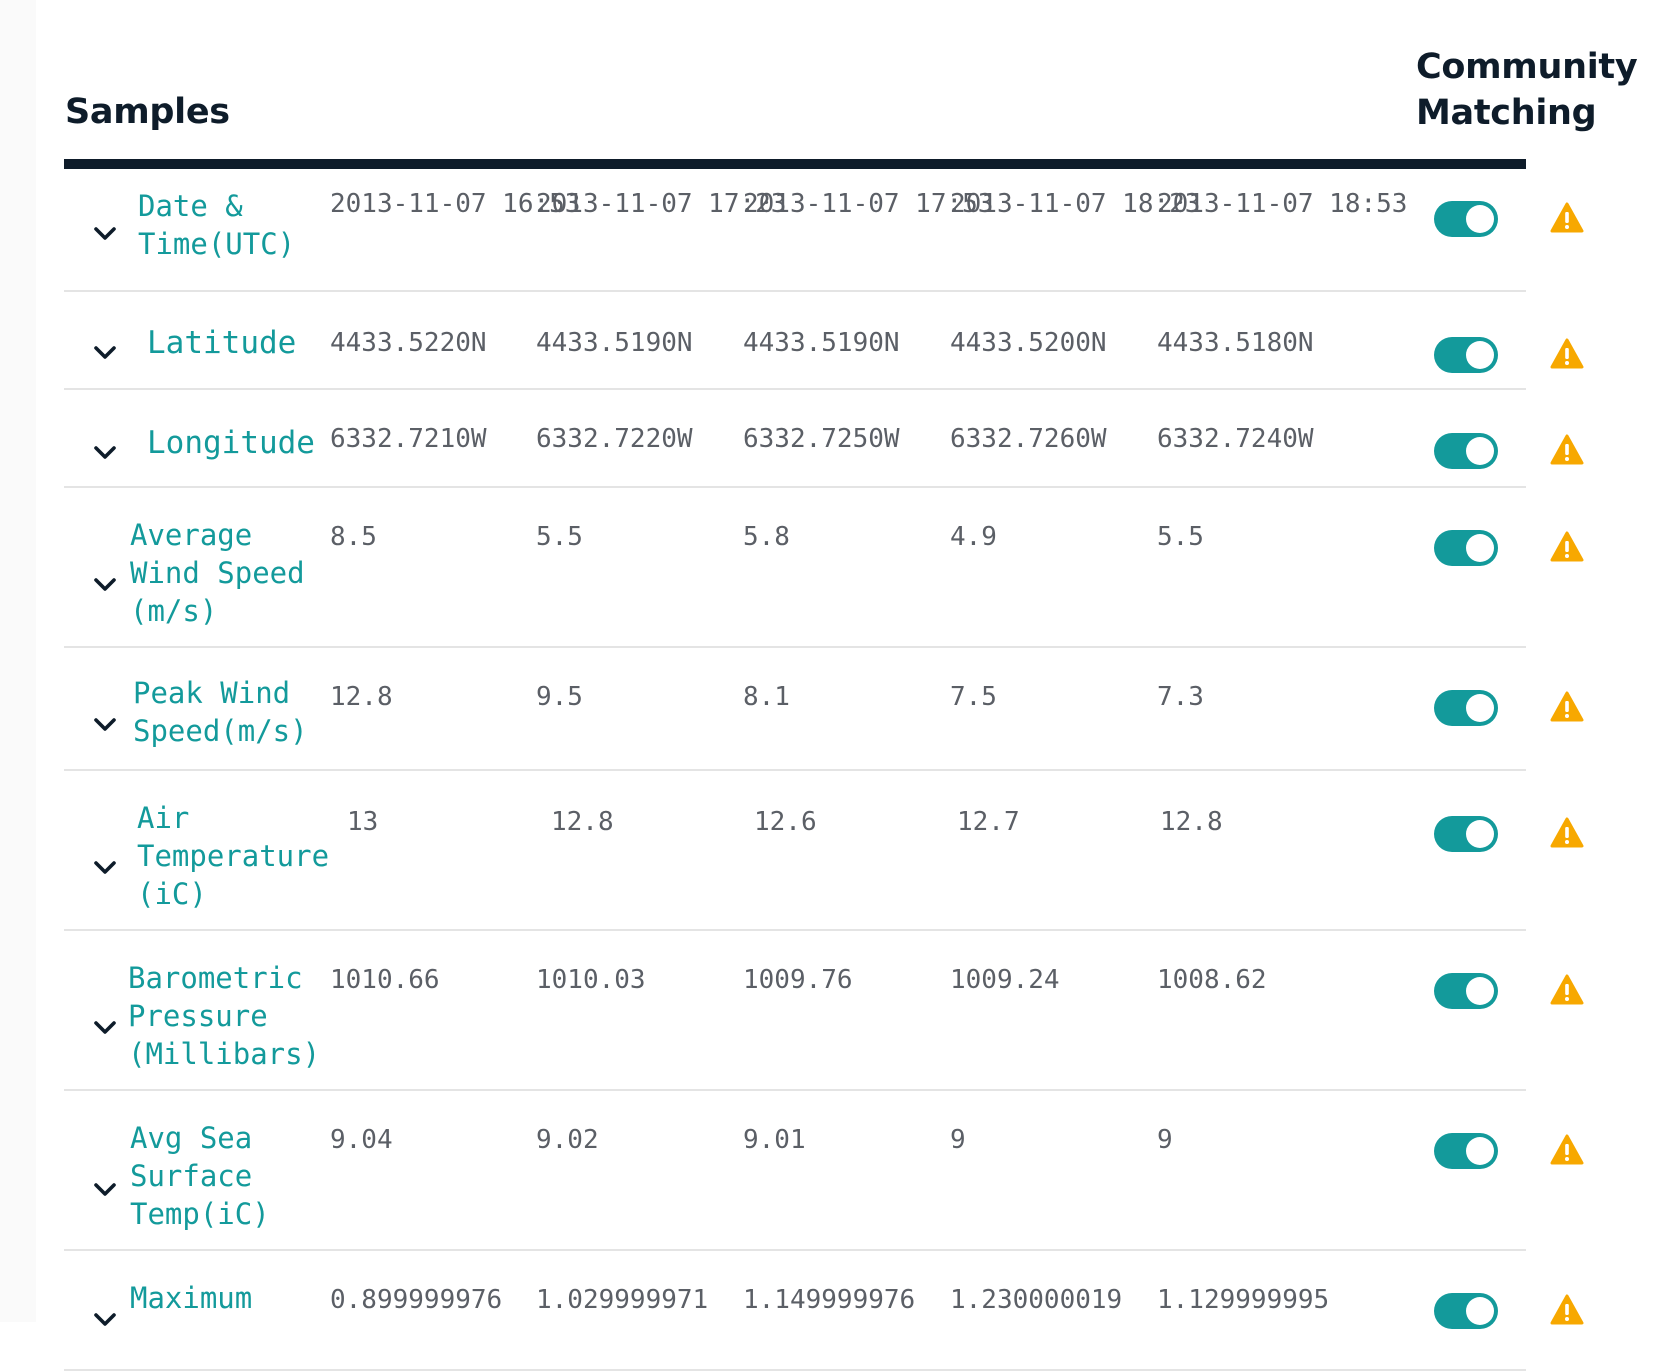 This screenshot has width=1668, height=1371. I want to click on row-label: Barometric Pressure (Millibars), so click(224, 1016).